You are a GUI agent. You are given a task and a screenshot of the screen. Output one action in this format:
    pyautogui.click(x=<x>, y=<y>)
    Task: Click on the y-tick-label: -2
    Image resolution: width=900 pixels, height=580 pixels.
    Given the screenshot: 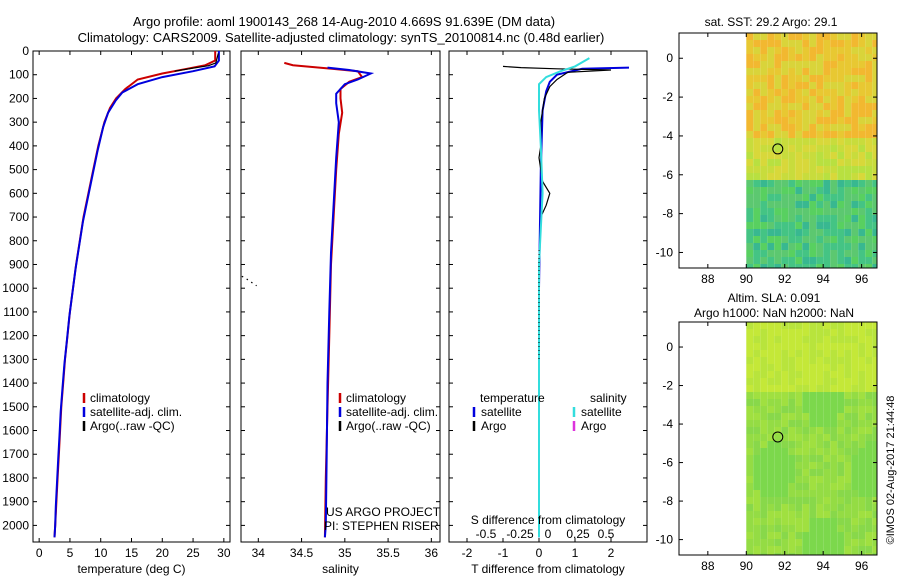 What is the action you would take?
    pyautogui.click(x=667, y=386)
    